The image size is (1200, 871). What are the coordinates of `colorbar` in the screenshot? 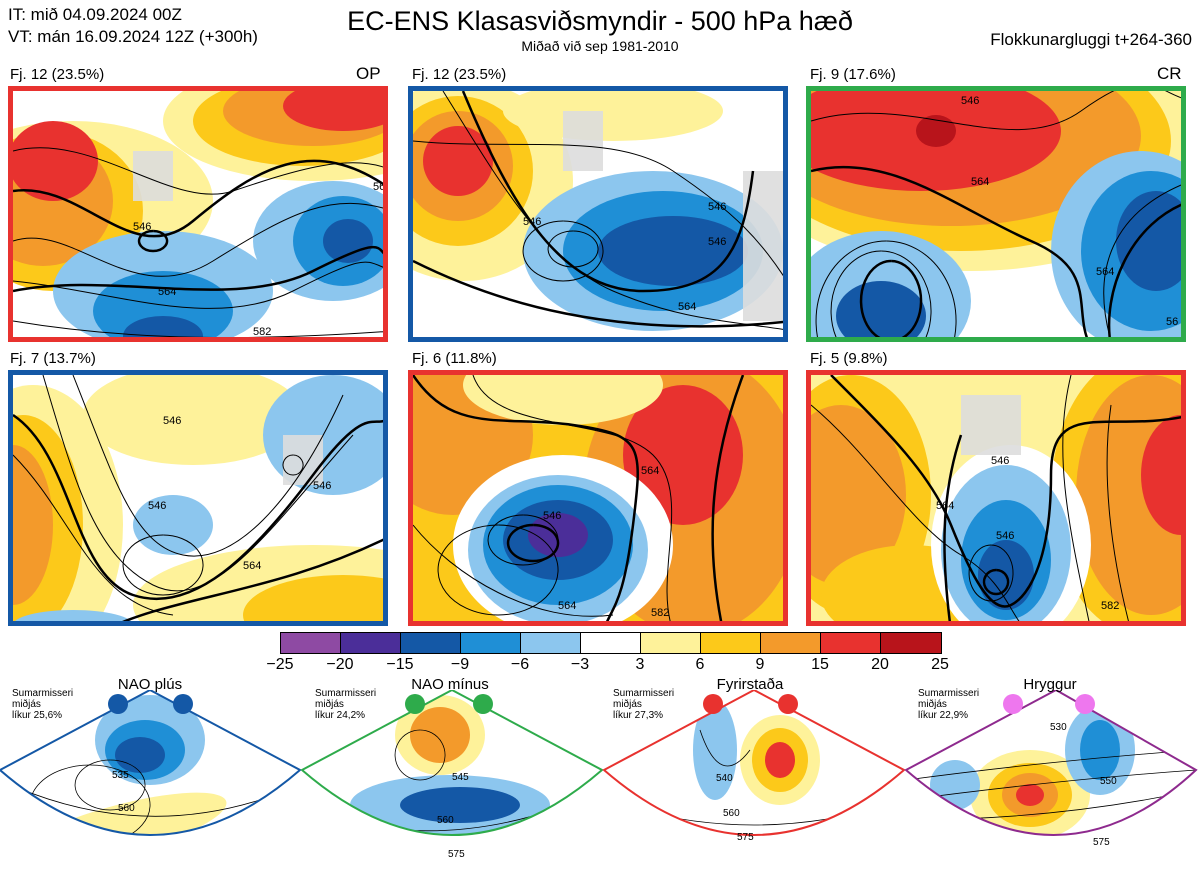 It's located at (611, 643).